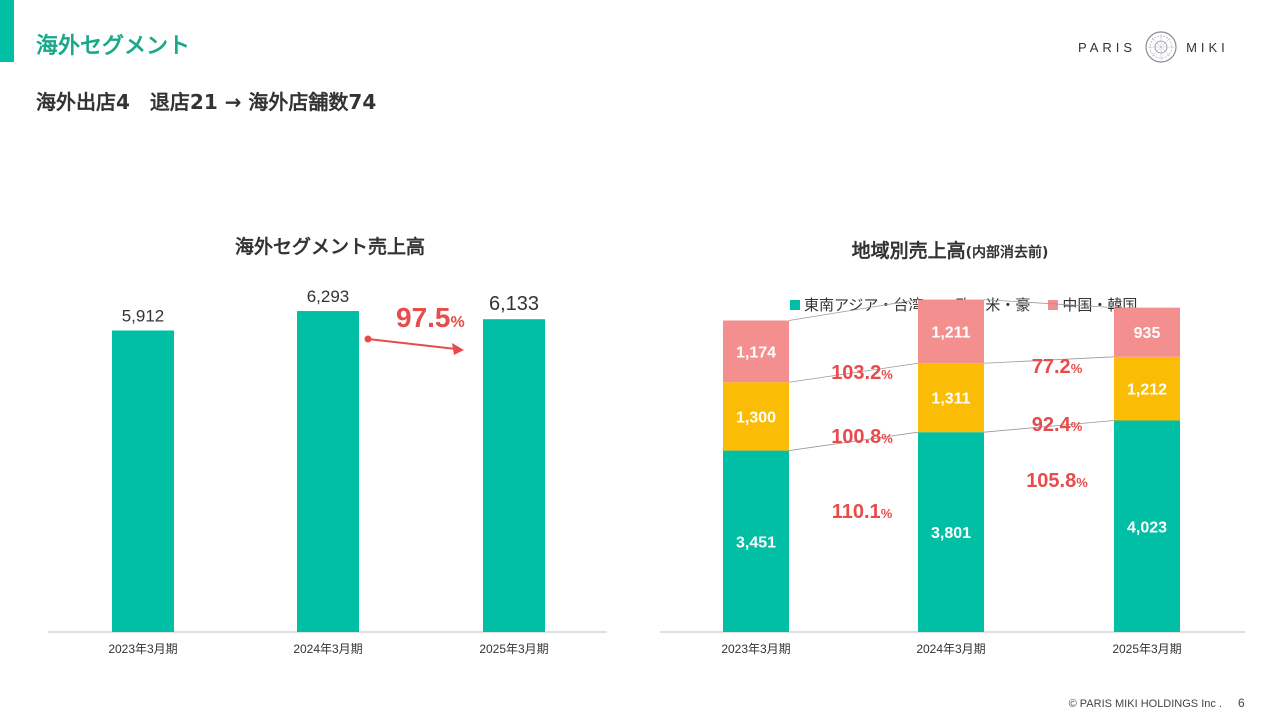 The height and width of the screenshot is (720, 1280). What do you see at coordinates (755, 649) in the screenshot?
I see `chart2-tick-label: 2023年3月期` at bounding box center [755, 649].